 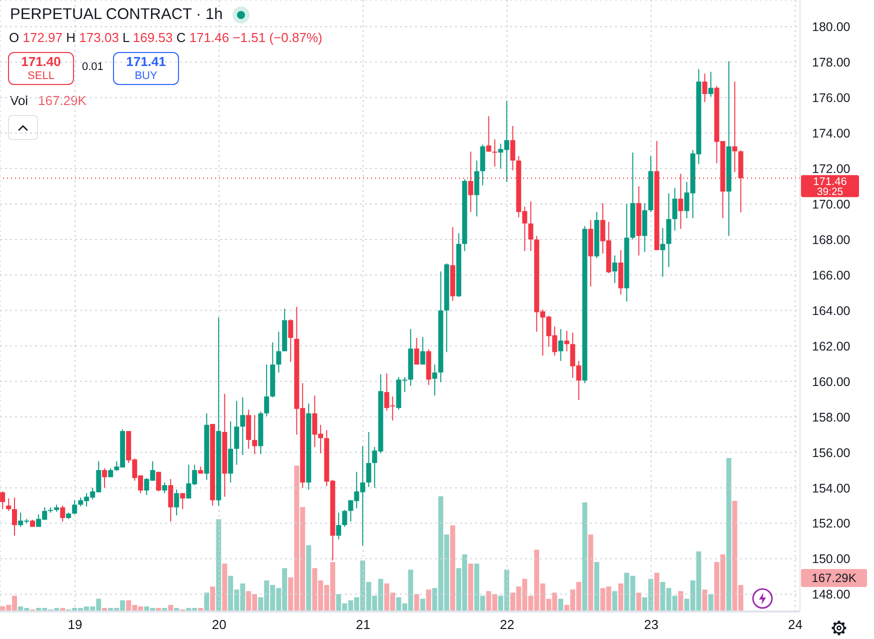 What do you see at coordinates (831, 417) in the screenshot?
I see `y-tick-label: 158.00` at bounding box center [831, 417].